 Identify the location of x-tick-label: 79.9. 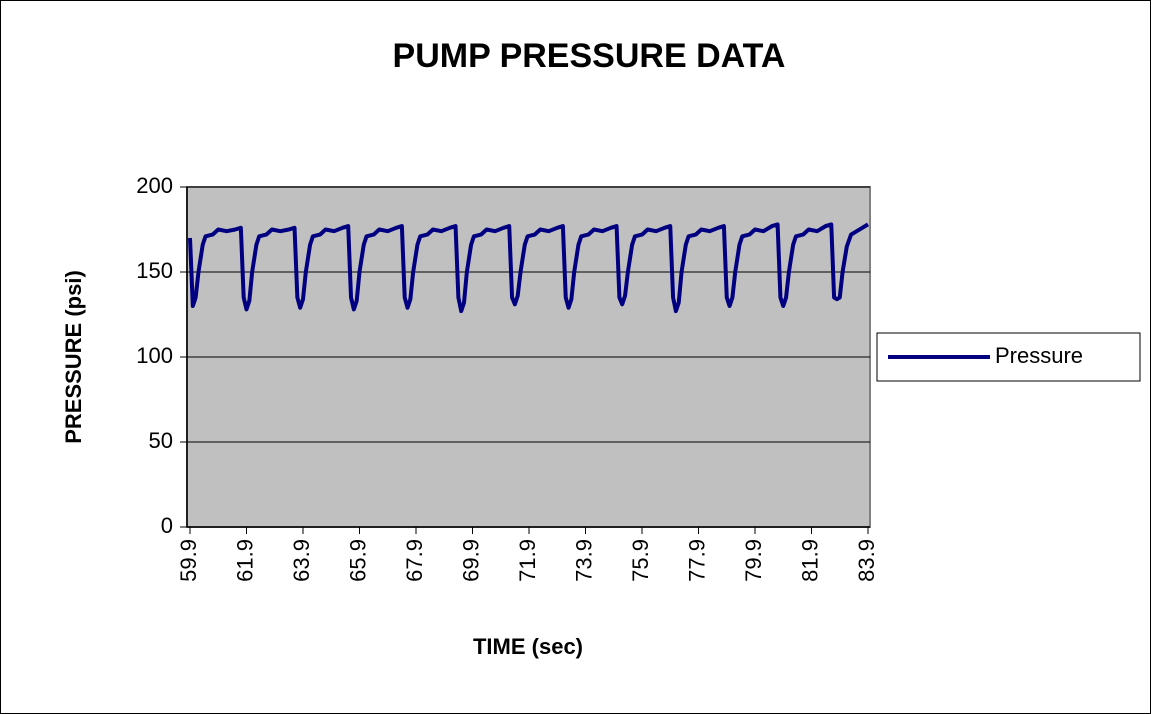
(753, 560).